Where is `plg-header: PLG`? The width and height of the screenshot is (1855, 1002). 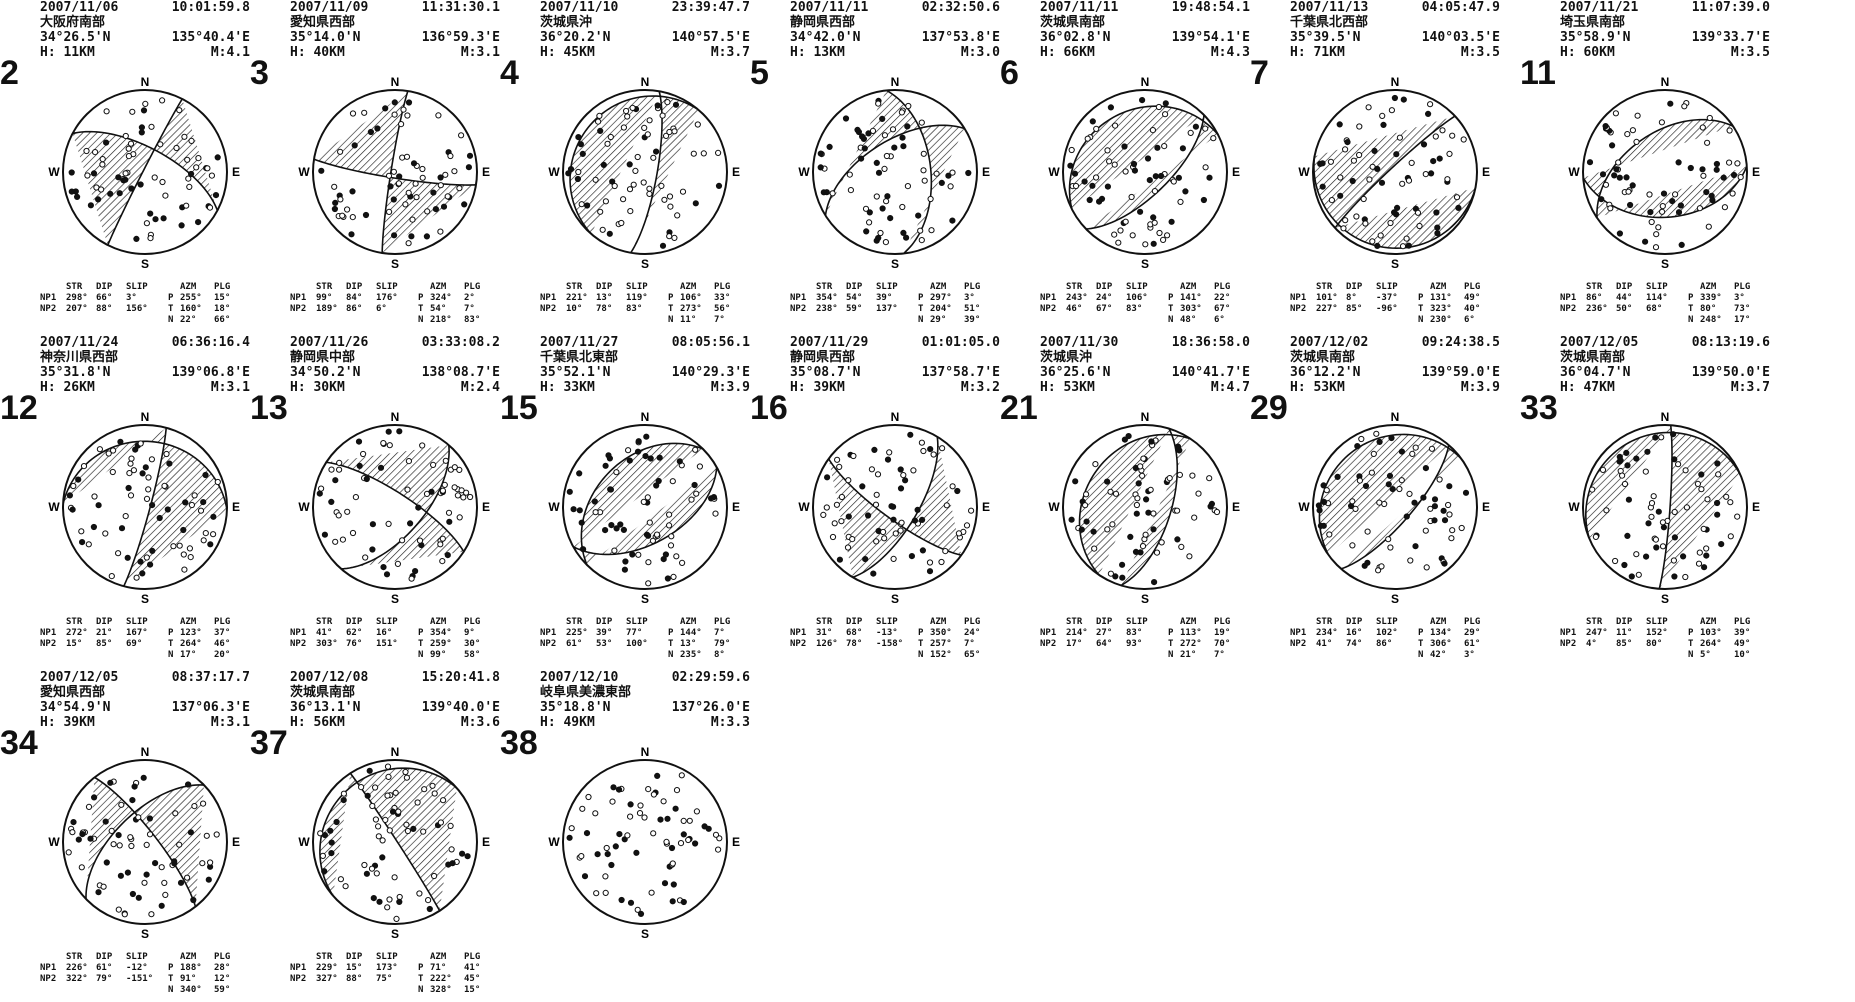 plg-header: PLG is located at coordinates (222, 957).